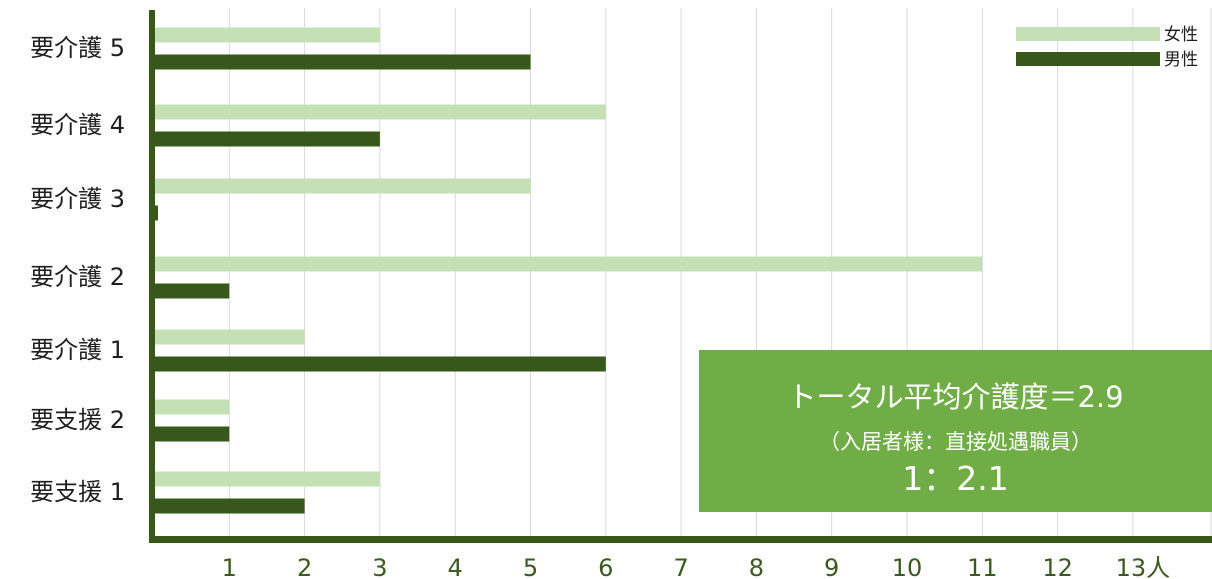 The width and height of the screenshot is (1212, 579). I want to click on legend-label: 男性, so click(1181, 60).